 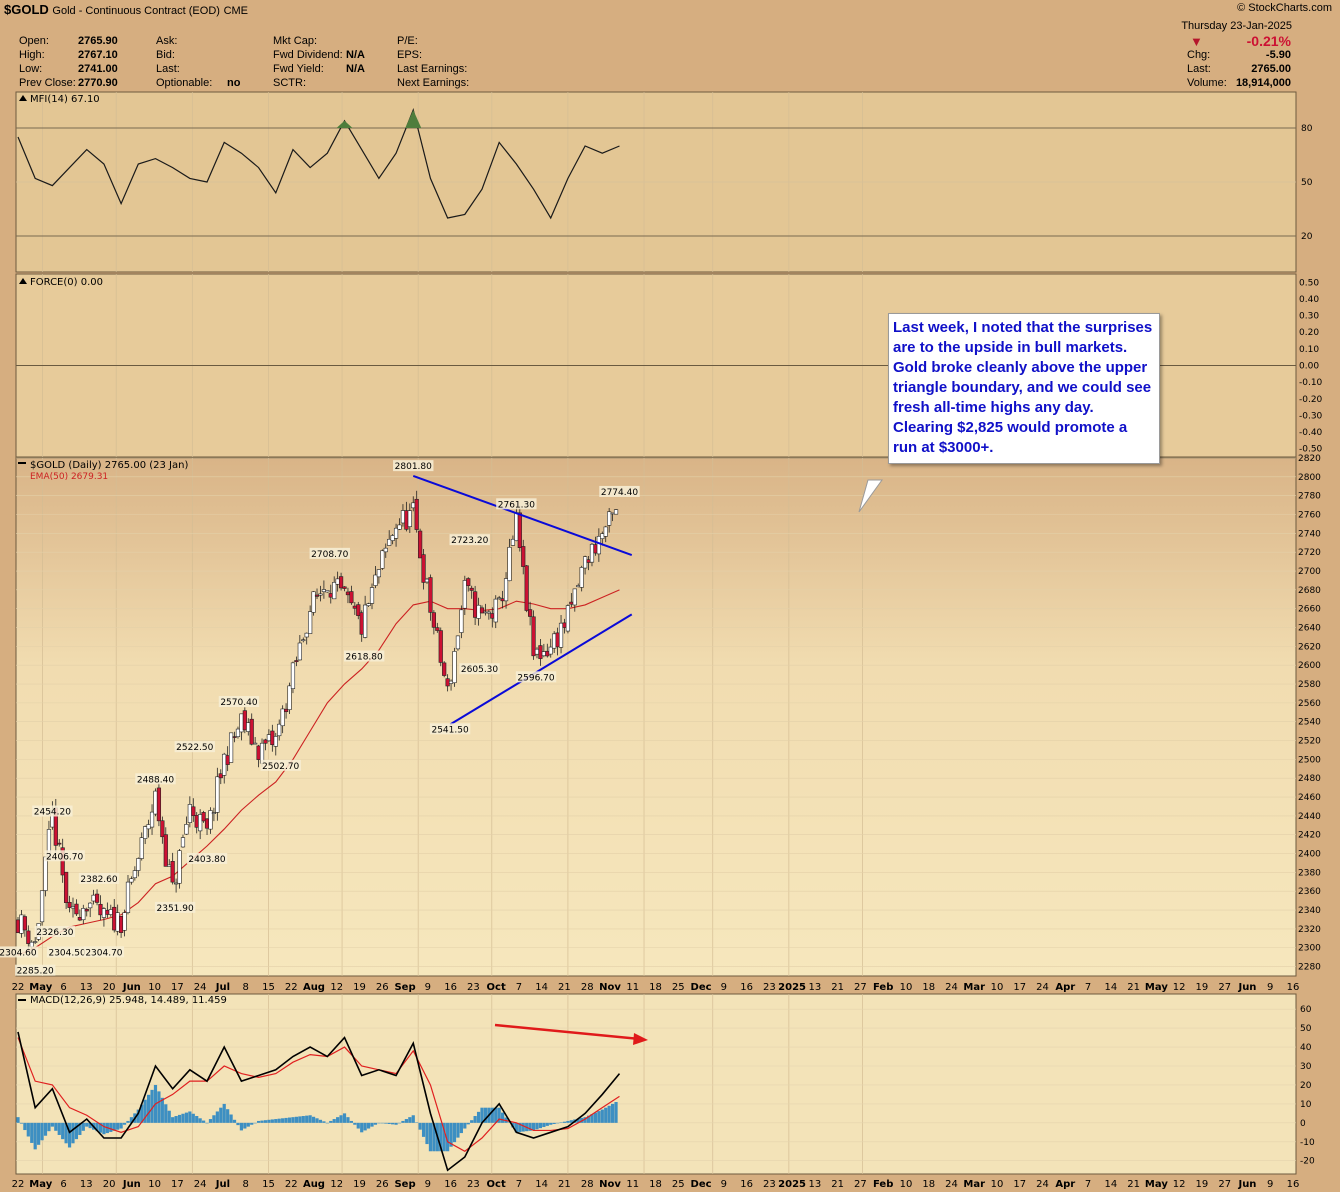 I want to click on quote-date: Thursday 23-Jan-2025, so click(x=1236, y=26).